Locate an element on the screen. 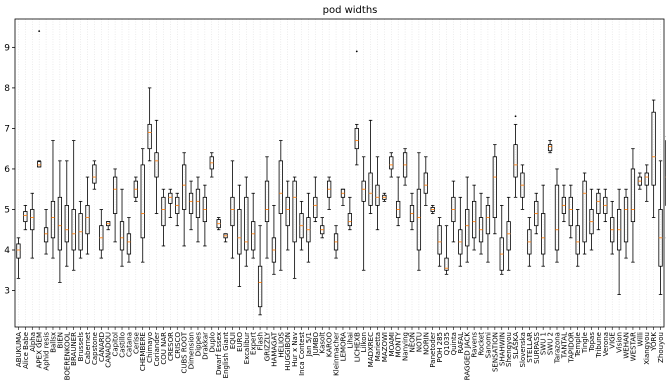  x-tick-label: Ravens is located at coordinates (475, 345).